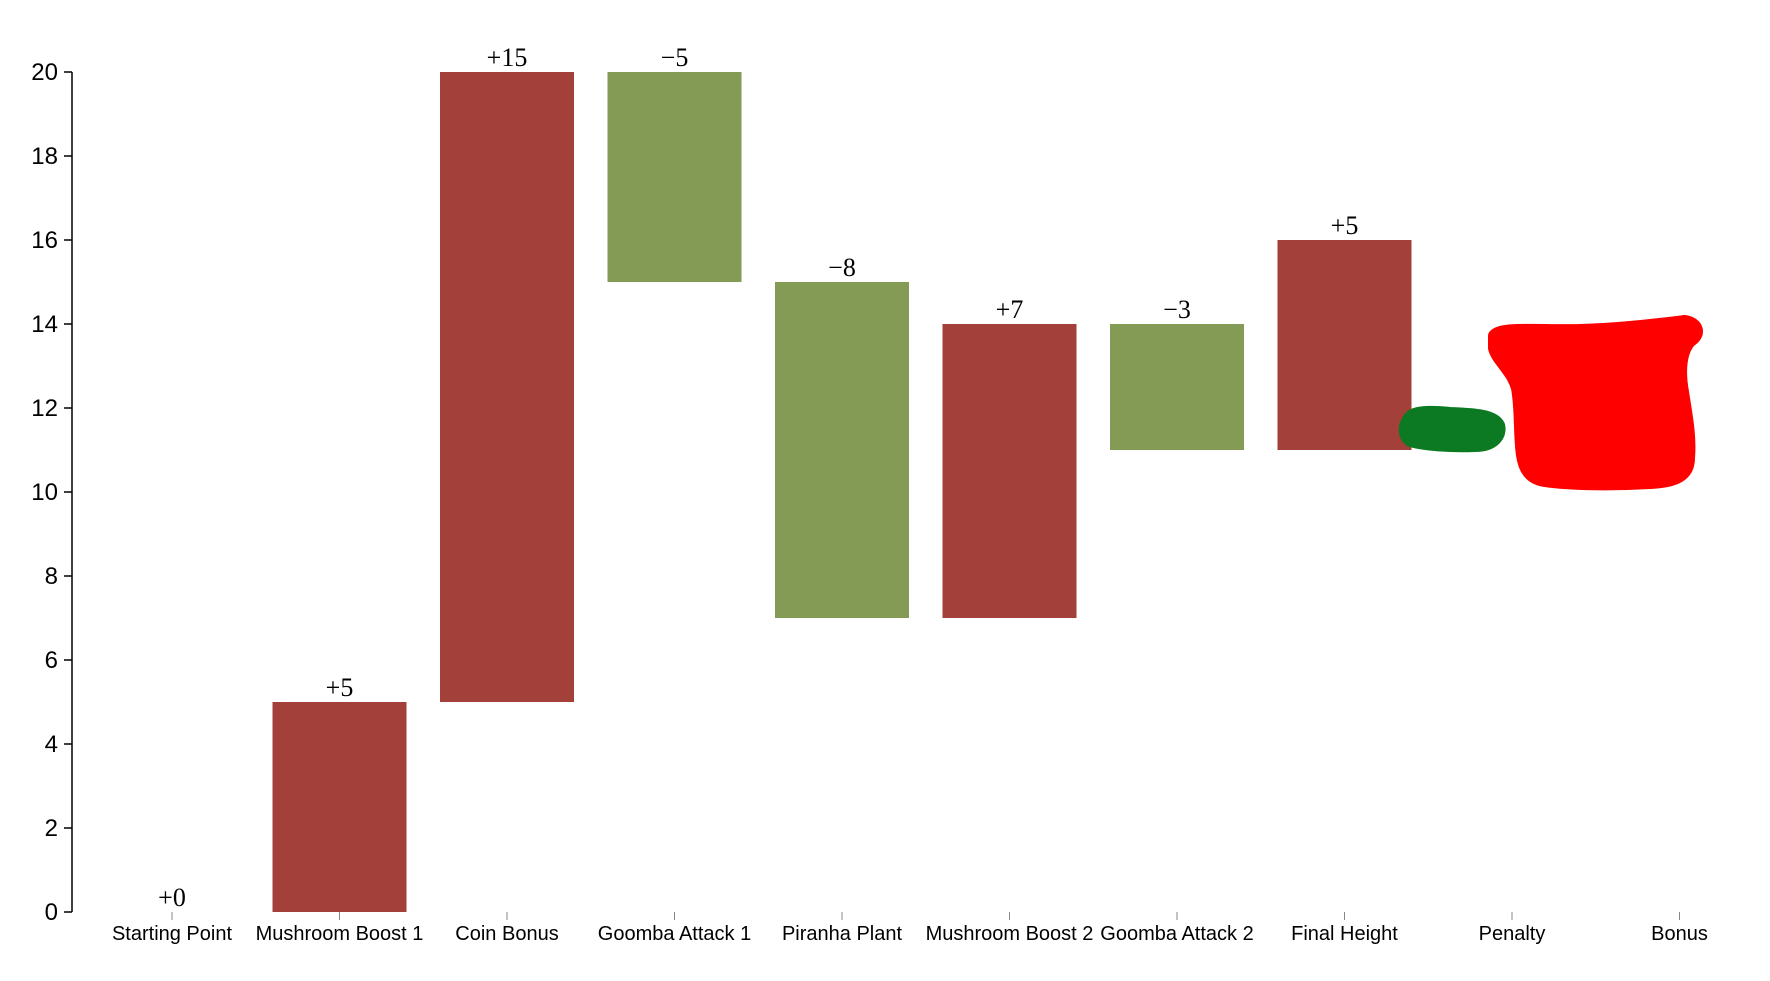 This screenshot has width=1770, height=981. I want to click on y-tick-label: 16, so click(44, 240).